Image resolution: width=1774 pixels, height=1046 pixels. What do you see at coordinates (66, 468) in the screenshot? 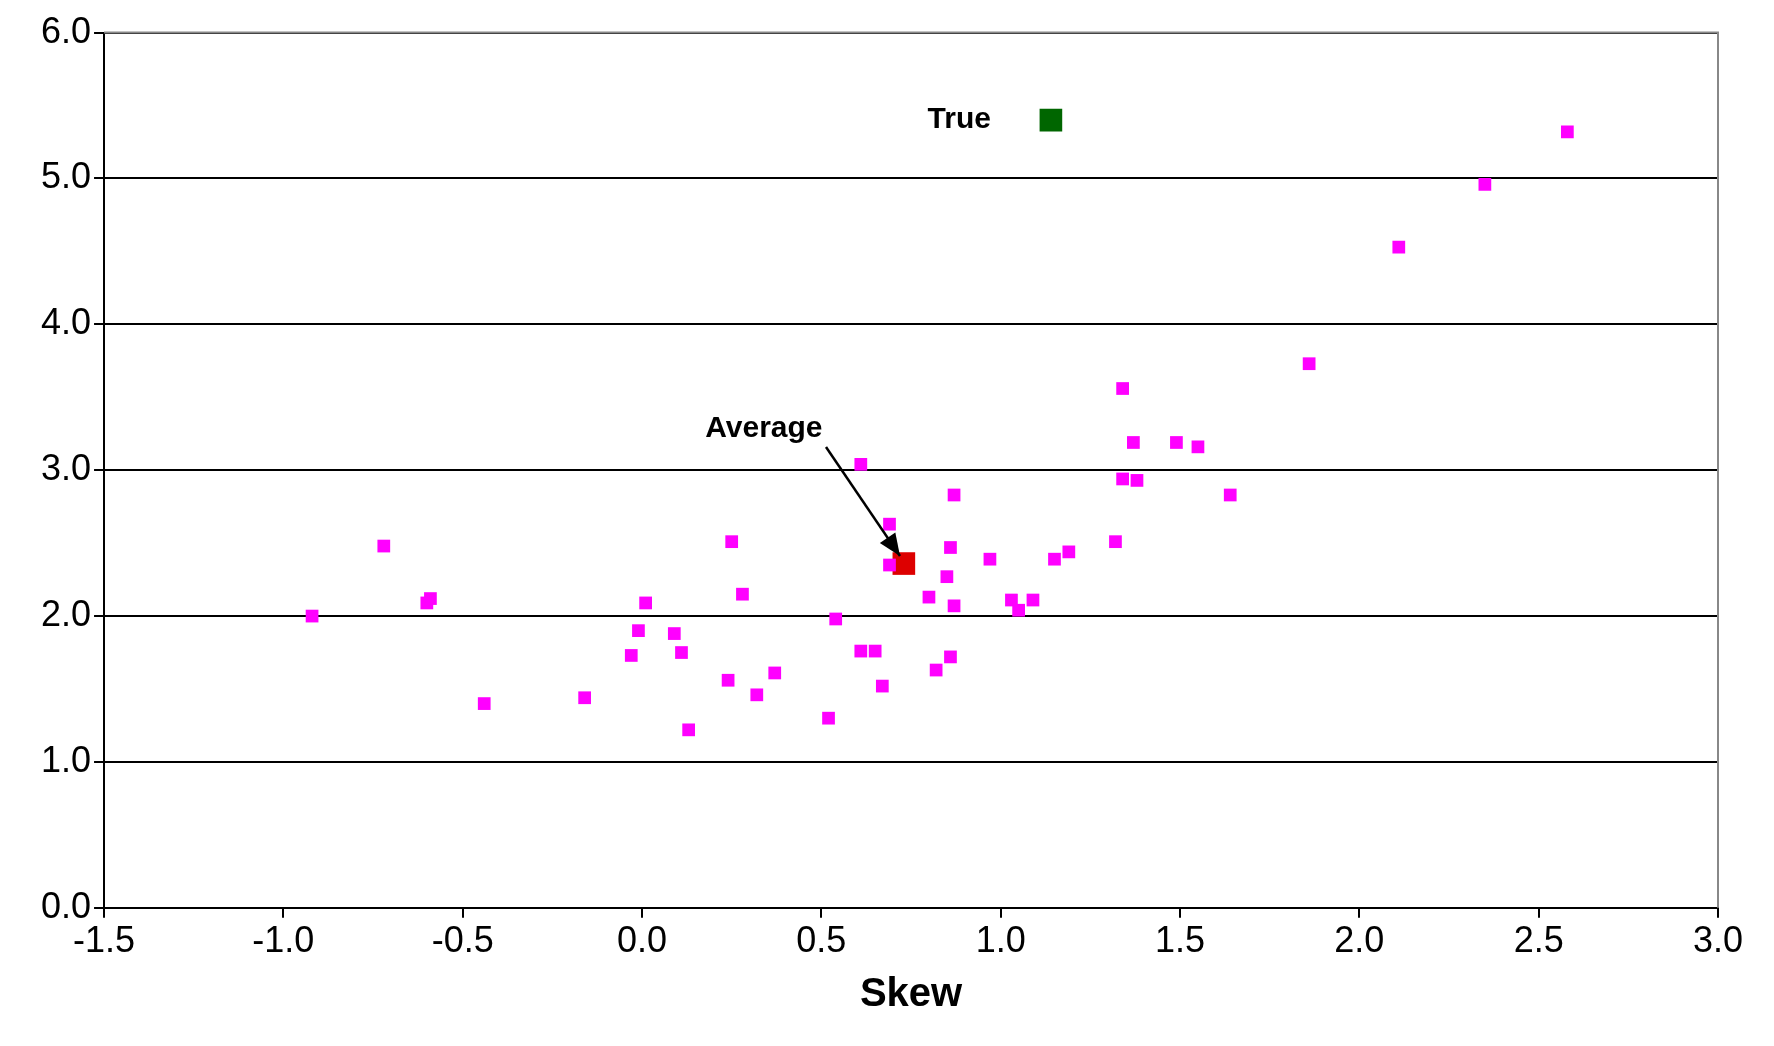
I see `y-tick-label: 3.0` at bounding box center [66, 468].